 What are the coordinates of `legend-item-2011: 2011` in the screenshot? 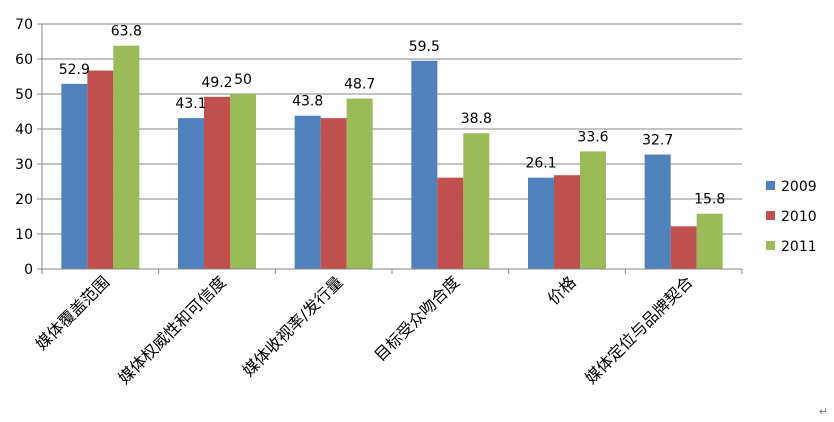 It's located at (791, 247).